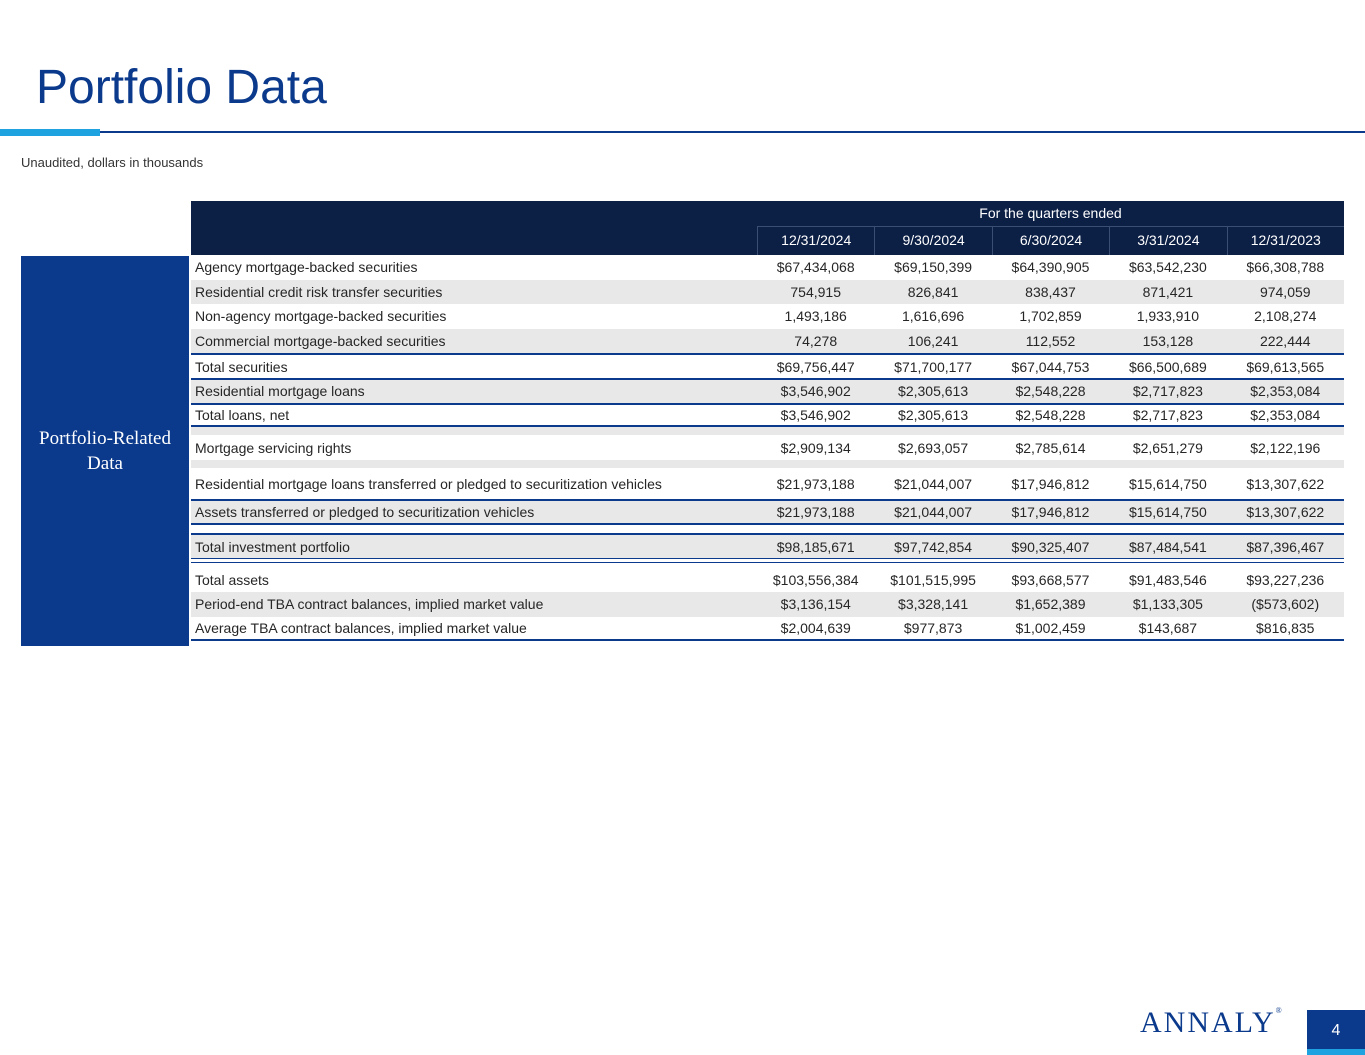  What do you see at coordinates (1285, 316) in the screenshot?
I see `cell-value: 2,108,274` at bounding box center [1285, 316].